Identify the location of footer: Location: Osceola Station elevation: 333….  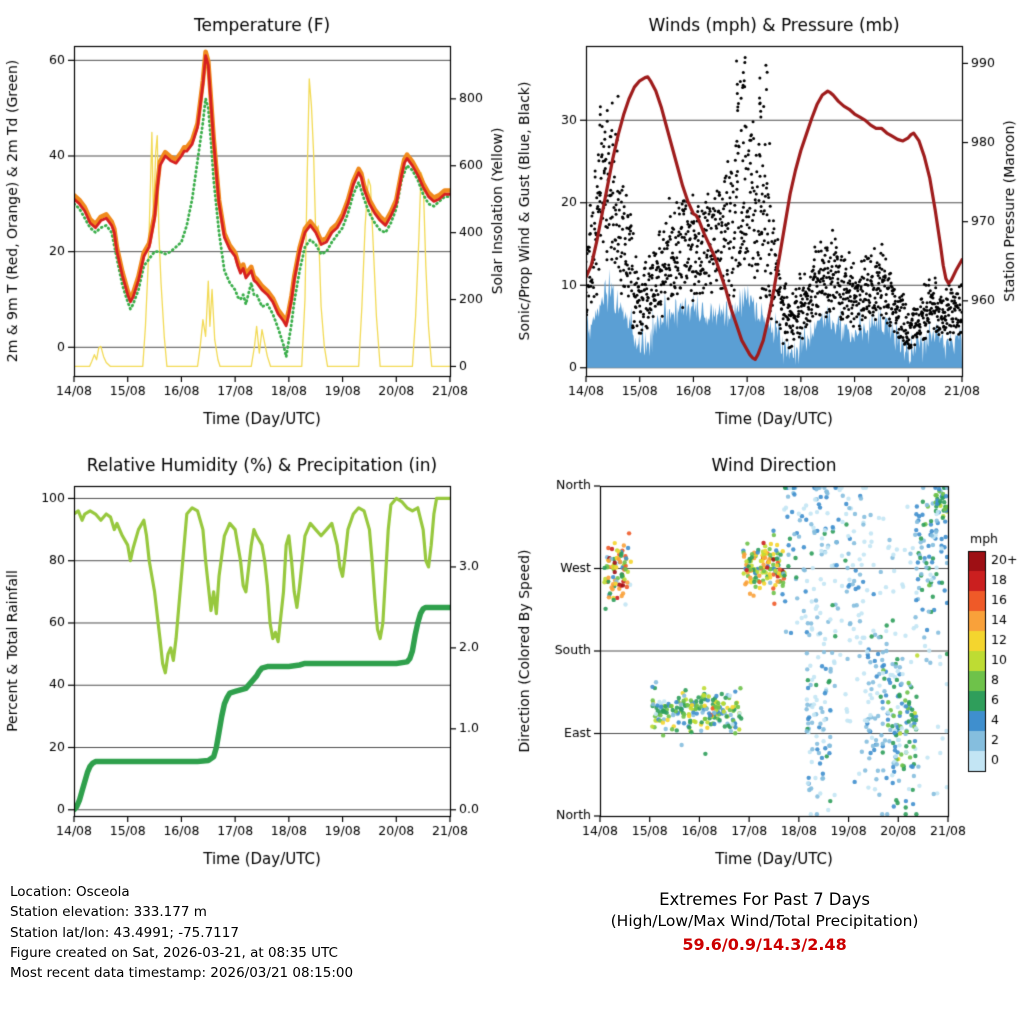
(512, 952).